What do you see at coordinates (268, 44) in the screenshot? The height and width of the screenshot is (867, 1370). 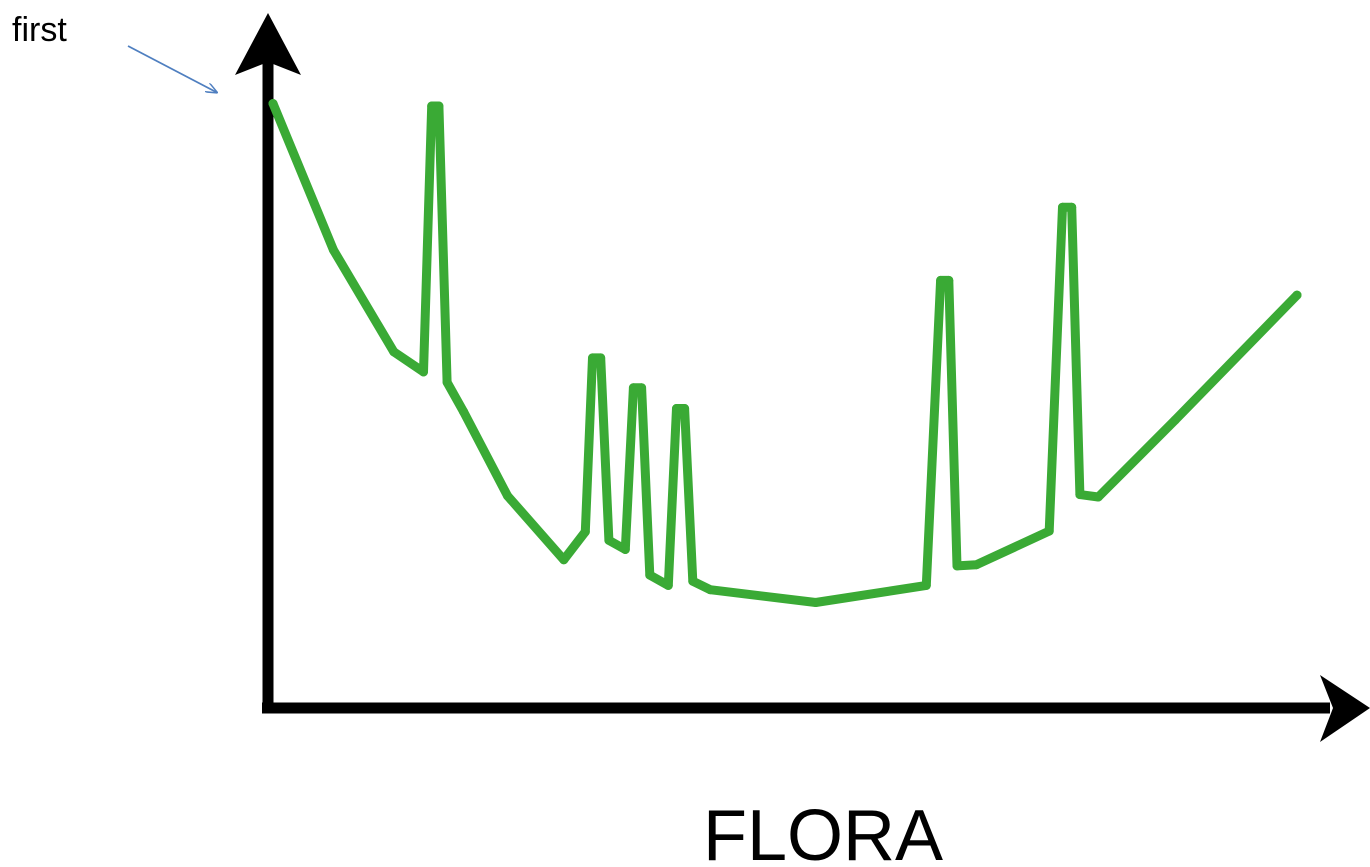 I see `y-axis-arrowhead` at bounding box center [268, 44].